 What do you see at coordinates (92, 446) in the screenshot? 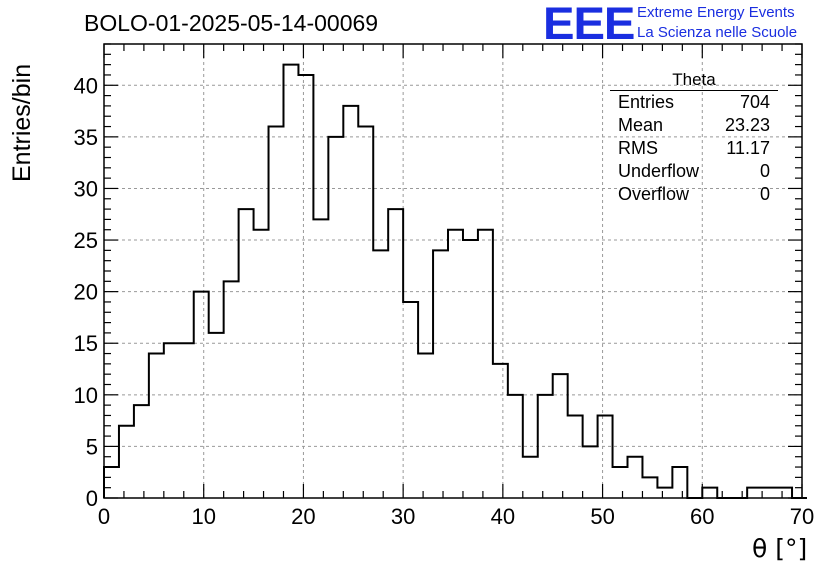
I see `y-tick-label: 5` at bounding box center [92, 446].